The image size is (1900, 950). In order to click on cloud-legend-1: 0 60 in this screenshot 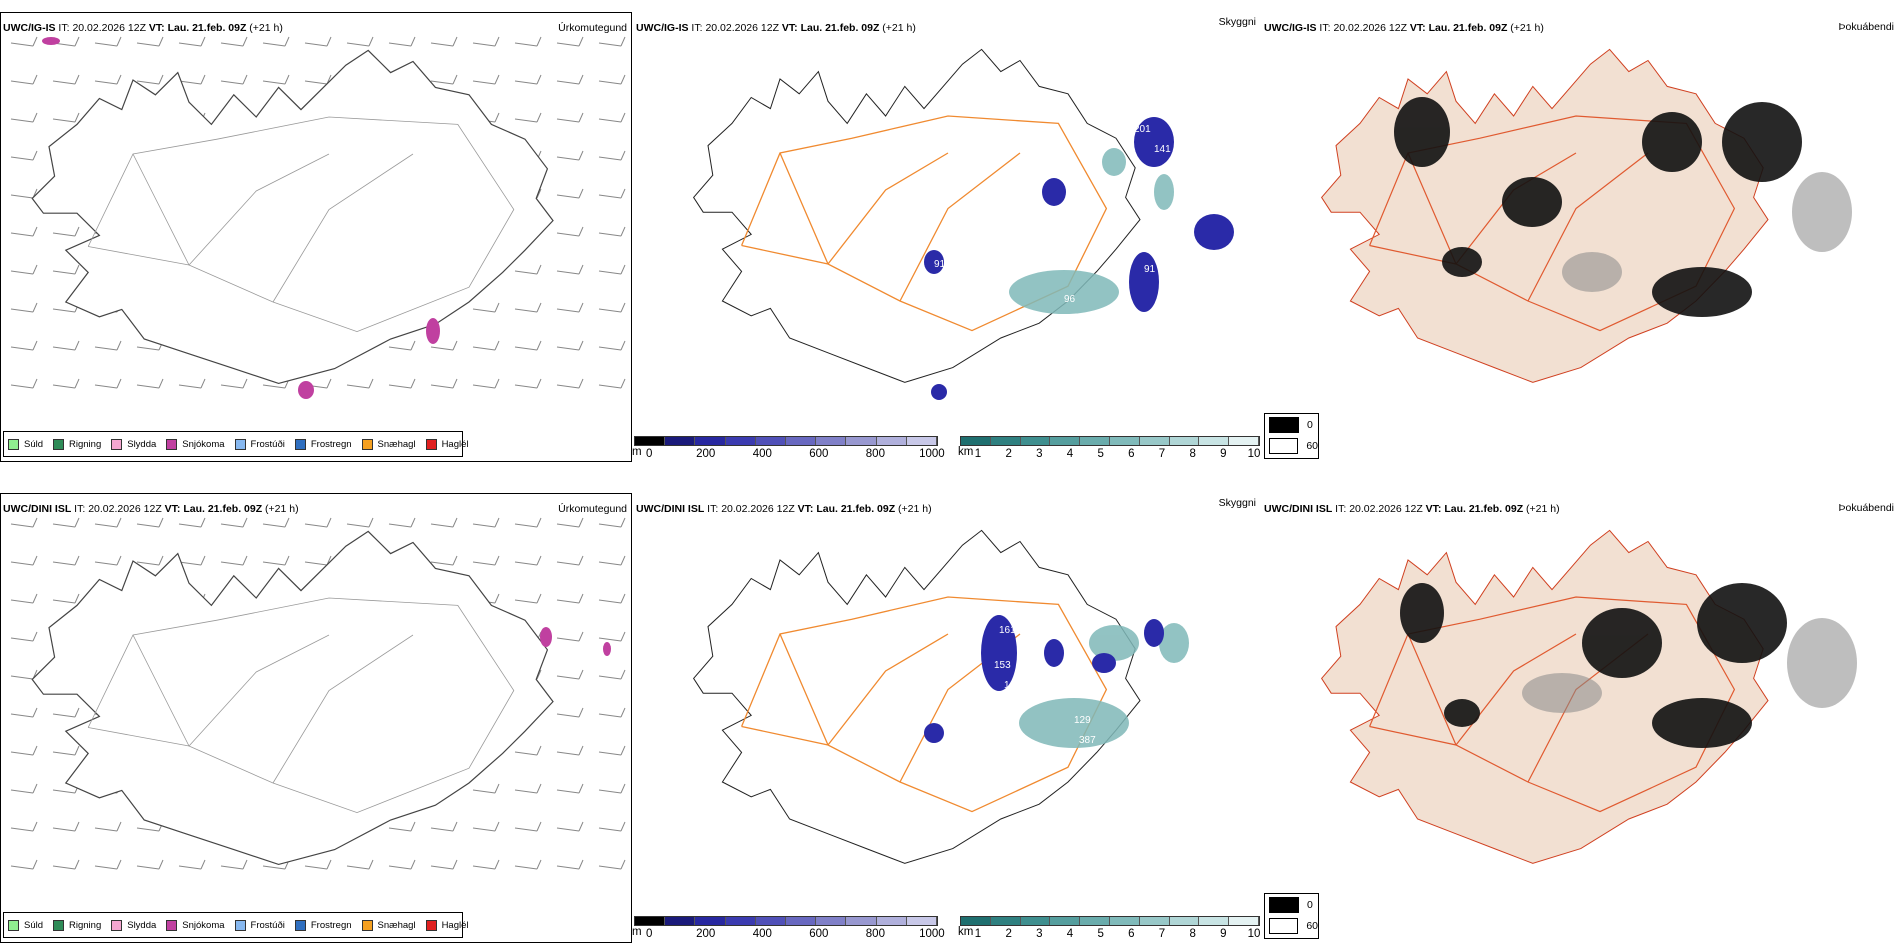, I will do `click(1291, 436)`.